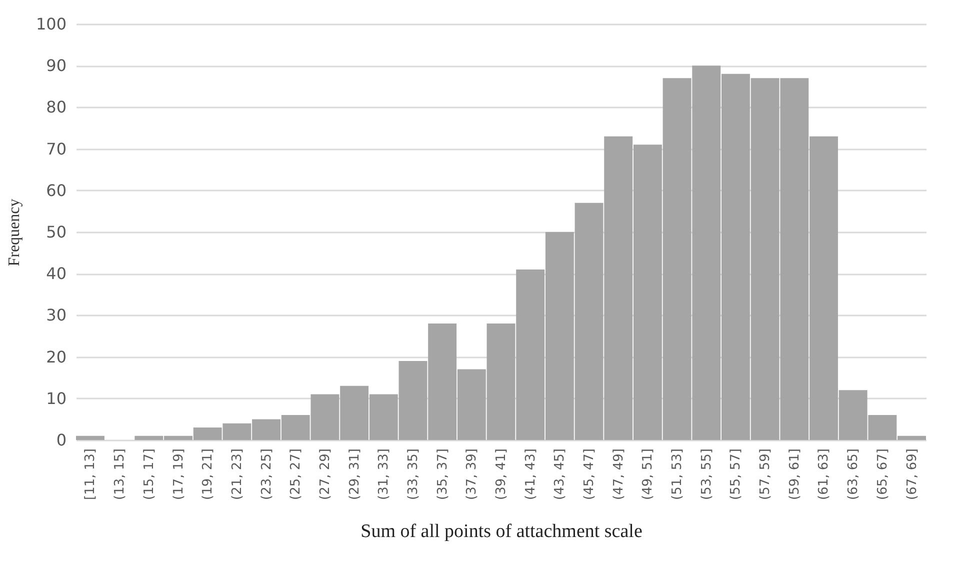 The height and width of the screenshot is (579, 961). Describe the element at coordinates (912, 474) in the screenshot. I see `x-tick-label: (67, 69]` at that location.